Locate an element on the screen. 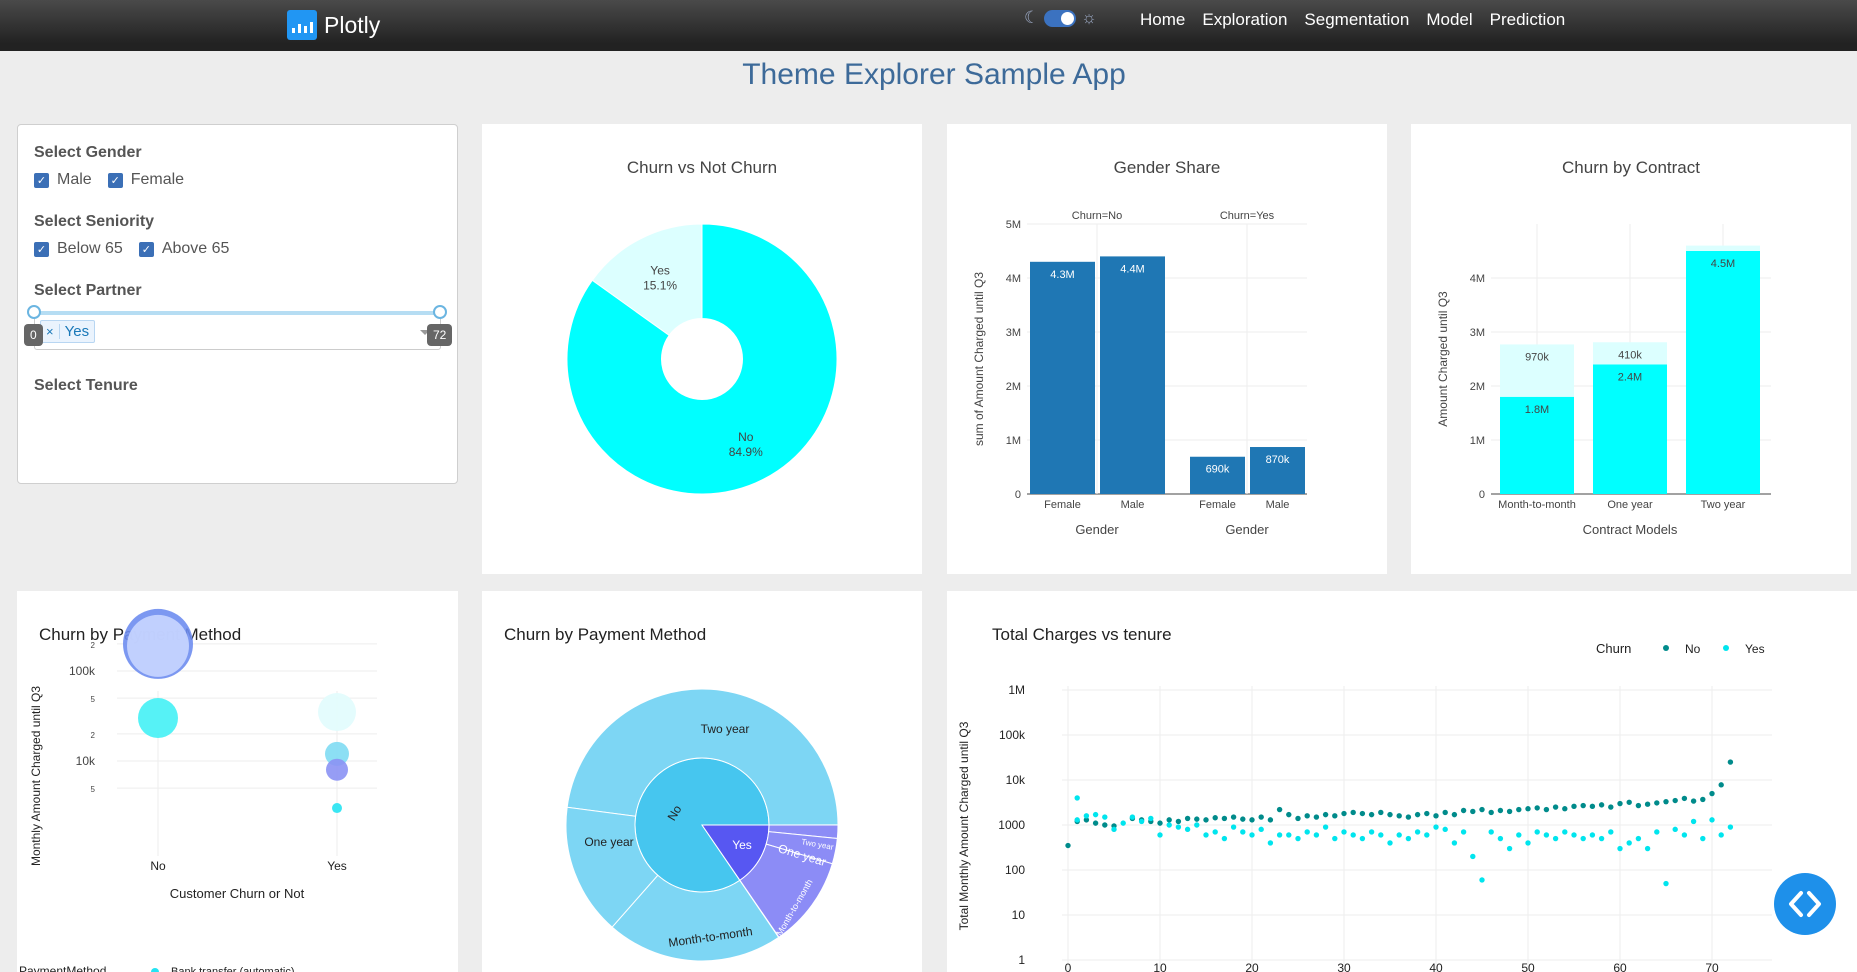  y-tick-label: 100k is located at coordinates (82, 671).